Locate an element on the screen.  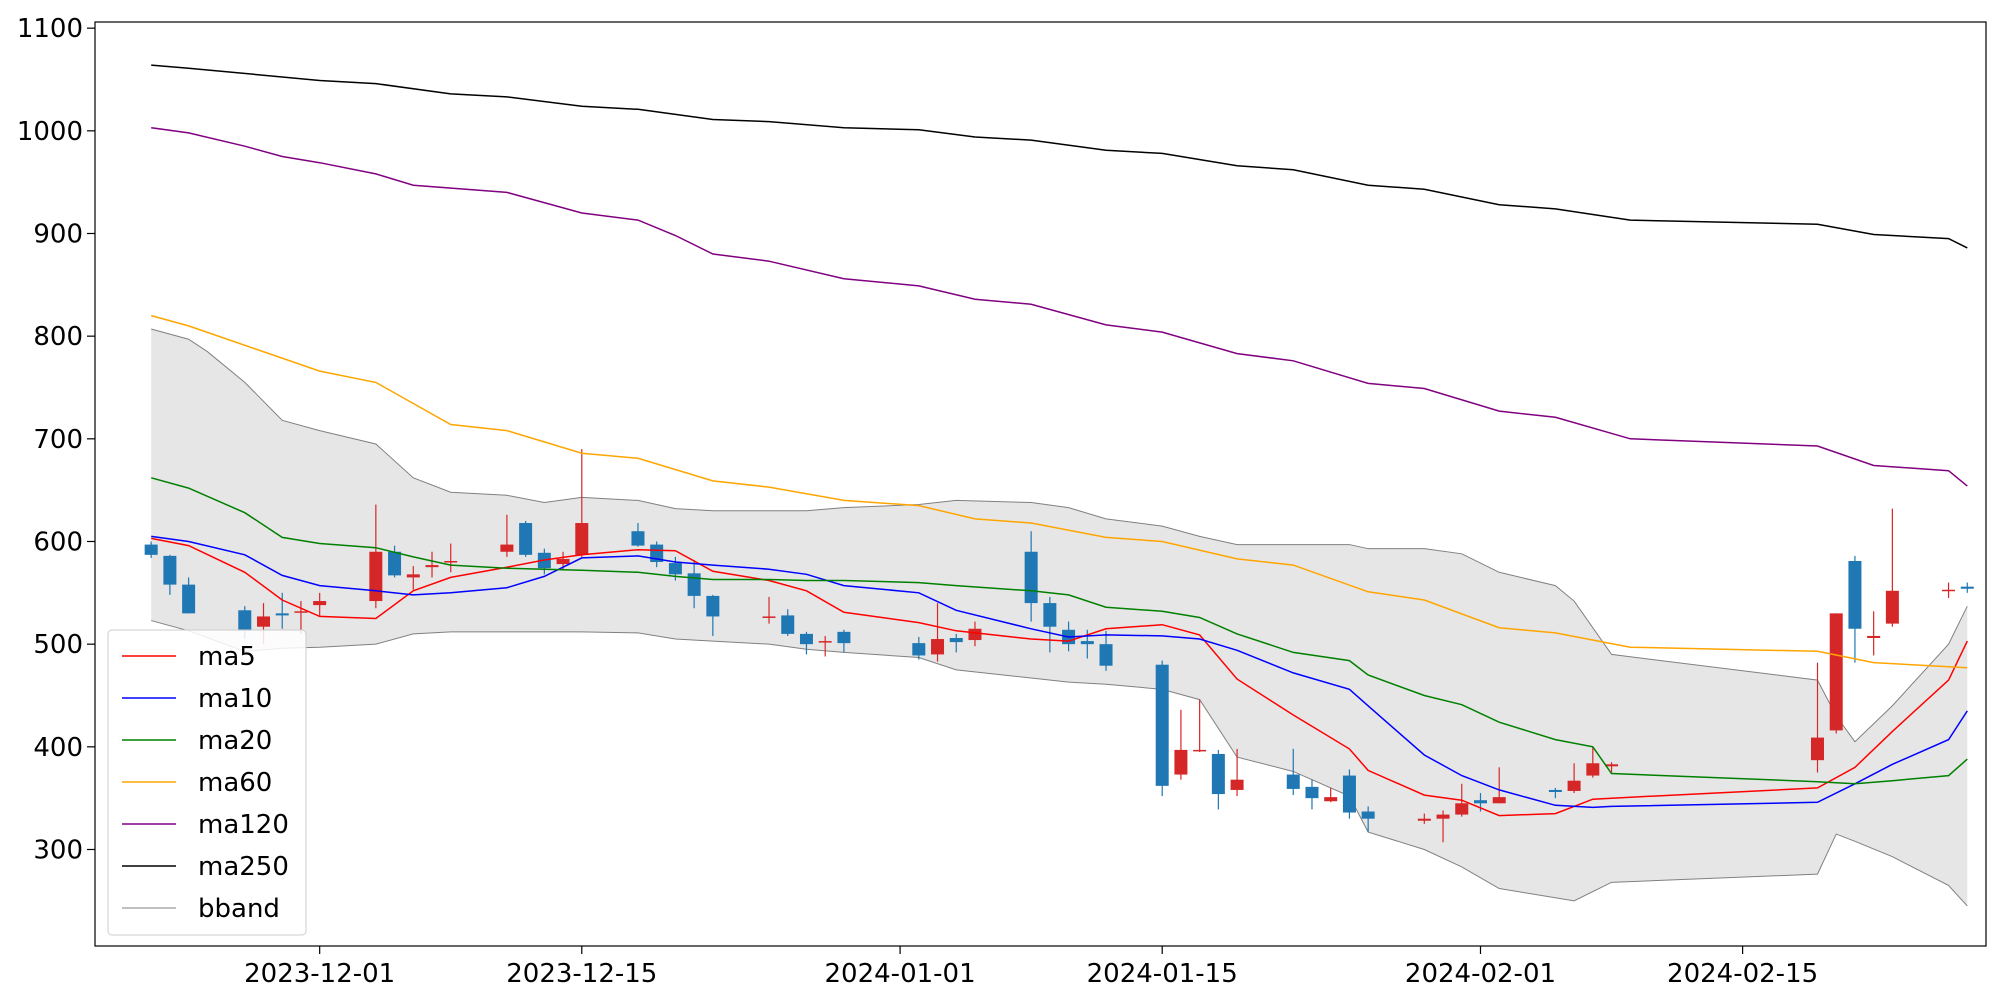
legend-label: ma5 is located at coordinates (227, 657).